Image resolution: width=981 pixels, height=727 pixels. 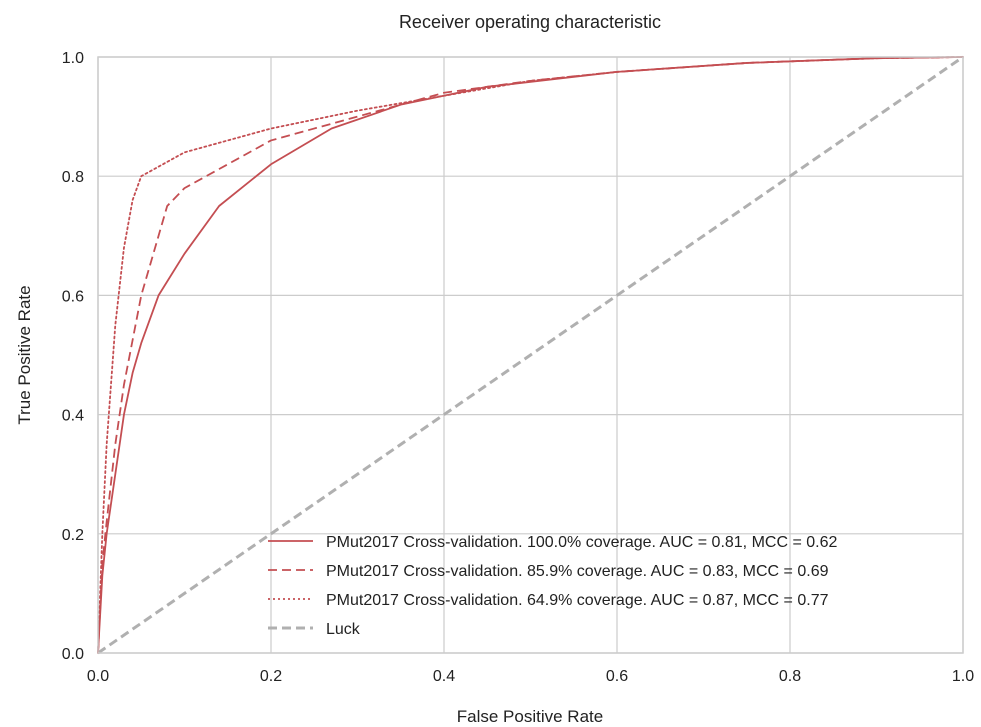 What do you see at coordinates (73, 177) in the screenshot?
I see `y-tick-label: 0.8` at bounding box center [73, 177].